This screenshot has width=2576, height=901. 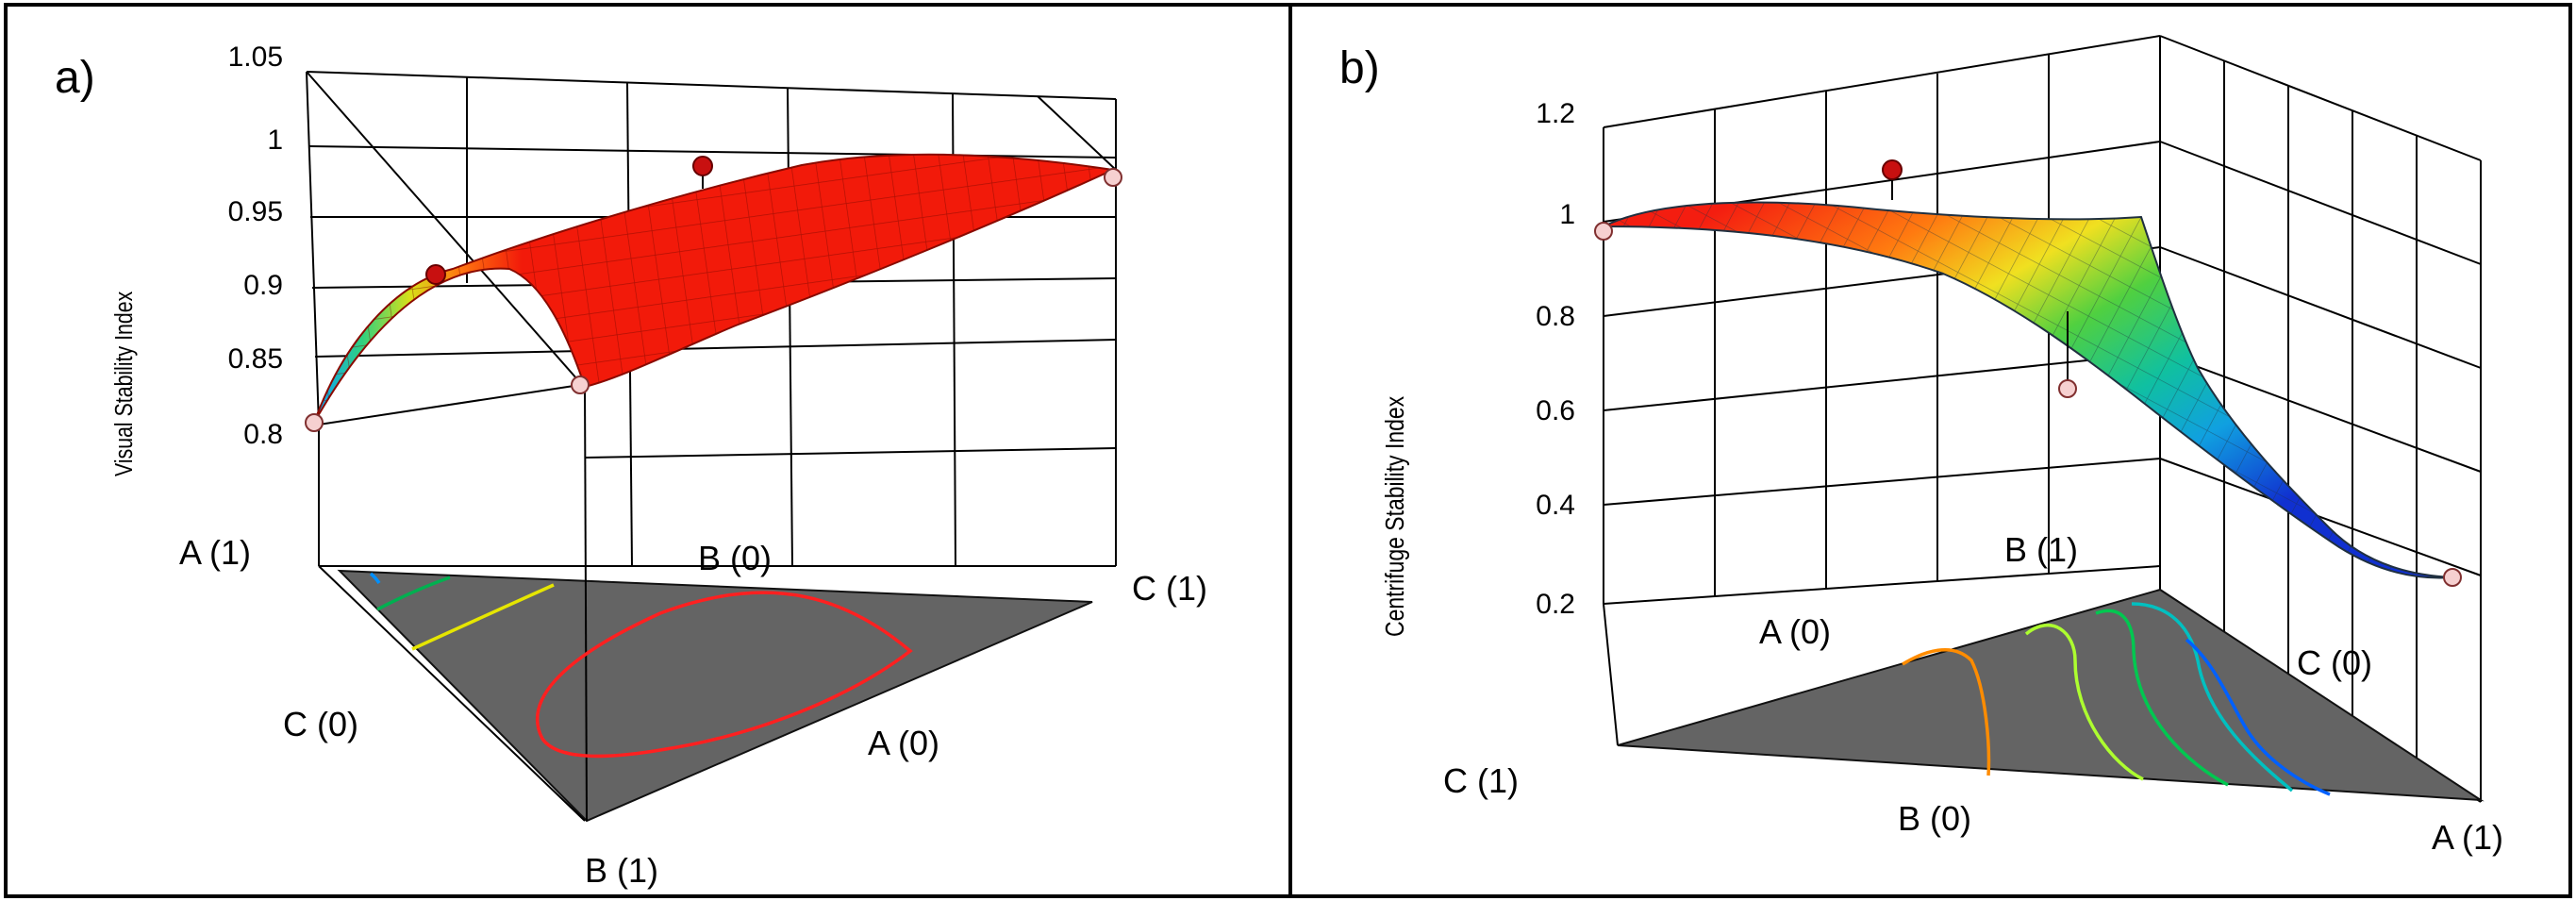 What do you see at coordinates (255, 246) in the screenshot?
I see `panel-a-zticks: 0.8 0.85 0.9 0.95 1 1.05` at bounding box center [255, 246].